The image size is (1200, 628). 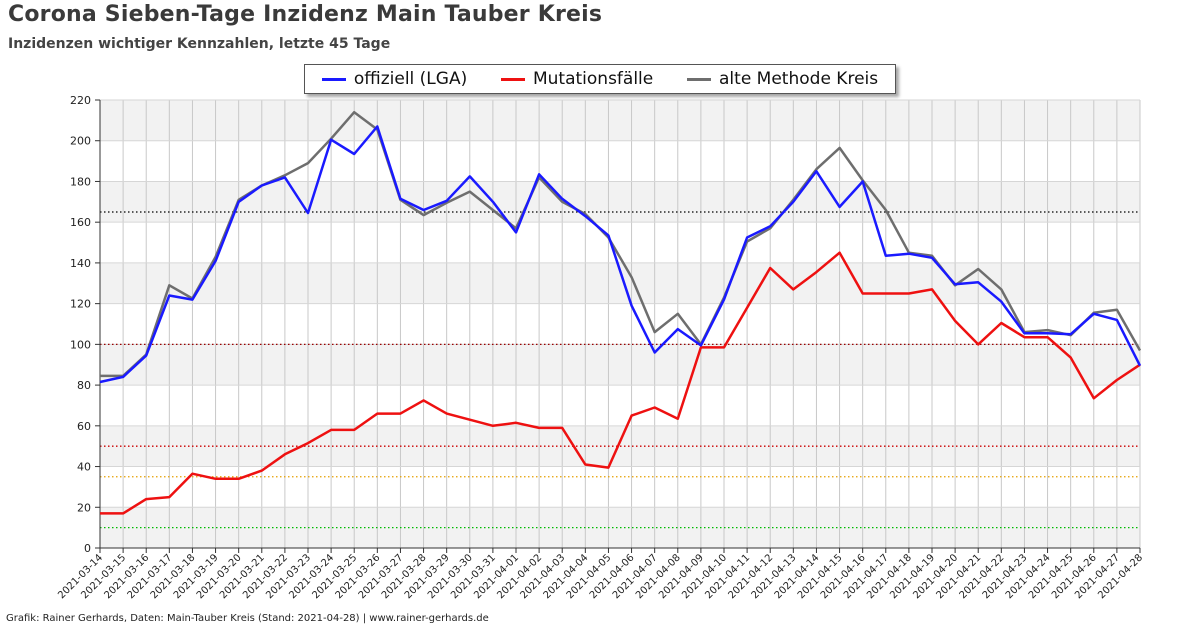 What do you see at coordinates (80, 304) in the screenshot?
I see `y-tick-label: 120` at bounding box center [80, 304].